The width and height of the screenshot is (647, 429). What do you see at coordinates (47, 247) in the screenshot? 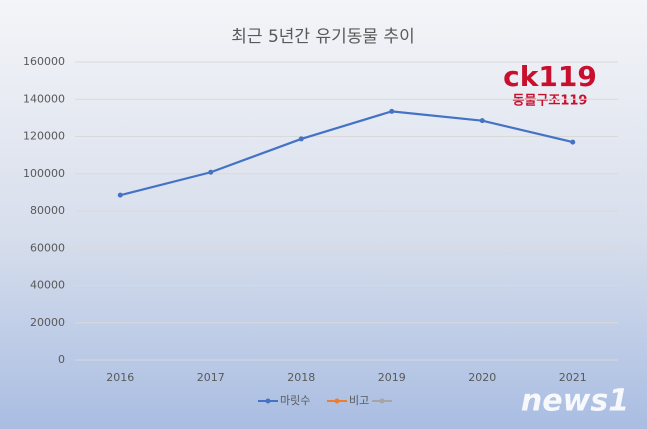
I see `y-tick-label: 60000` at bounding box center [47, 247].